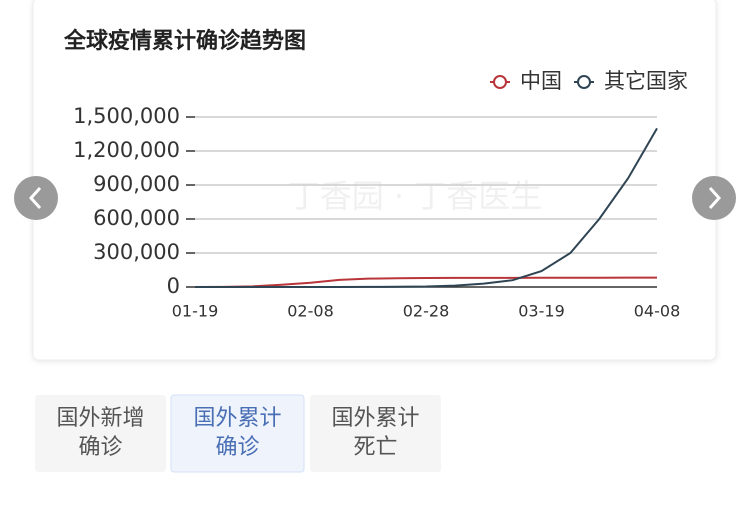 The height and width of the screenshot is (529, 750). What do you see at coordinates (646, 81) in the screenshot?
I see `legend-label: 其它国家` at bounding box center [646, 81].